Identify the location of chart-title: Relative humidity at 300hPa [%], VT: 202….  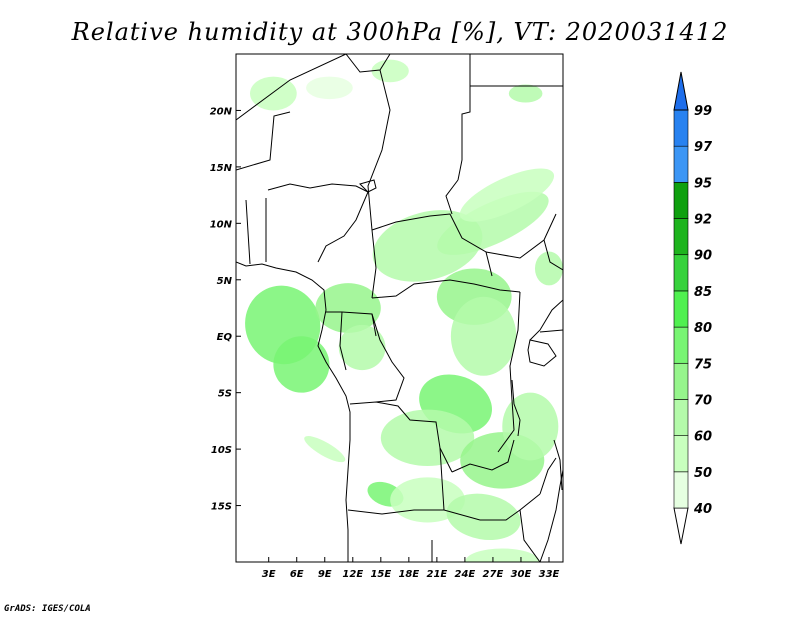
(400, 32).